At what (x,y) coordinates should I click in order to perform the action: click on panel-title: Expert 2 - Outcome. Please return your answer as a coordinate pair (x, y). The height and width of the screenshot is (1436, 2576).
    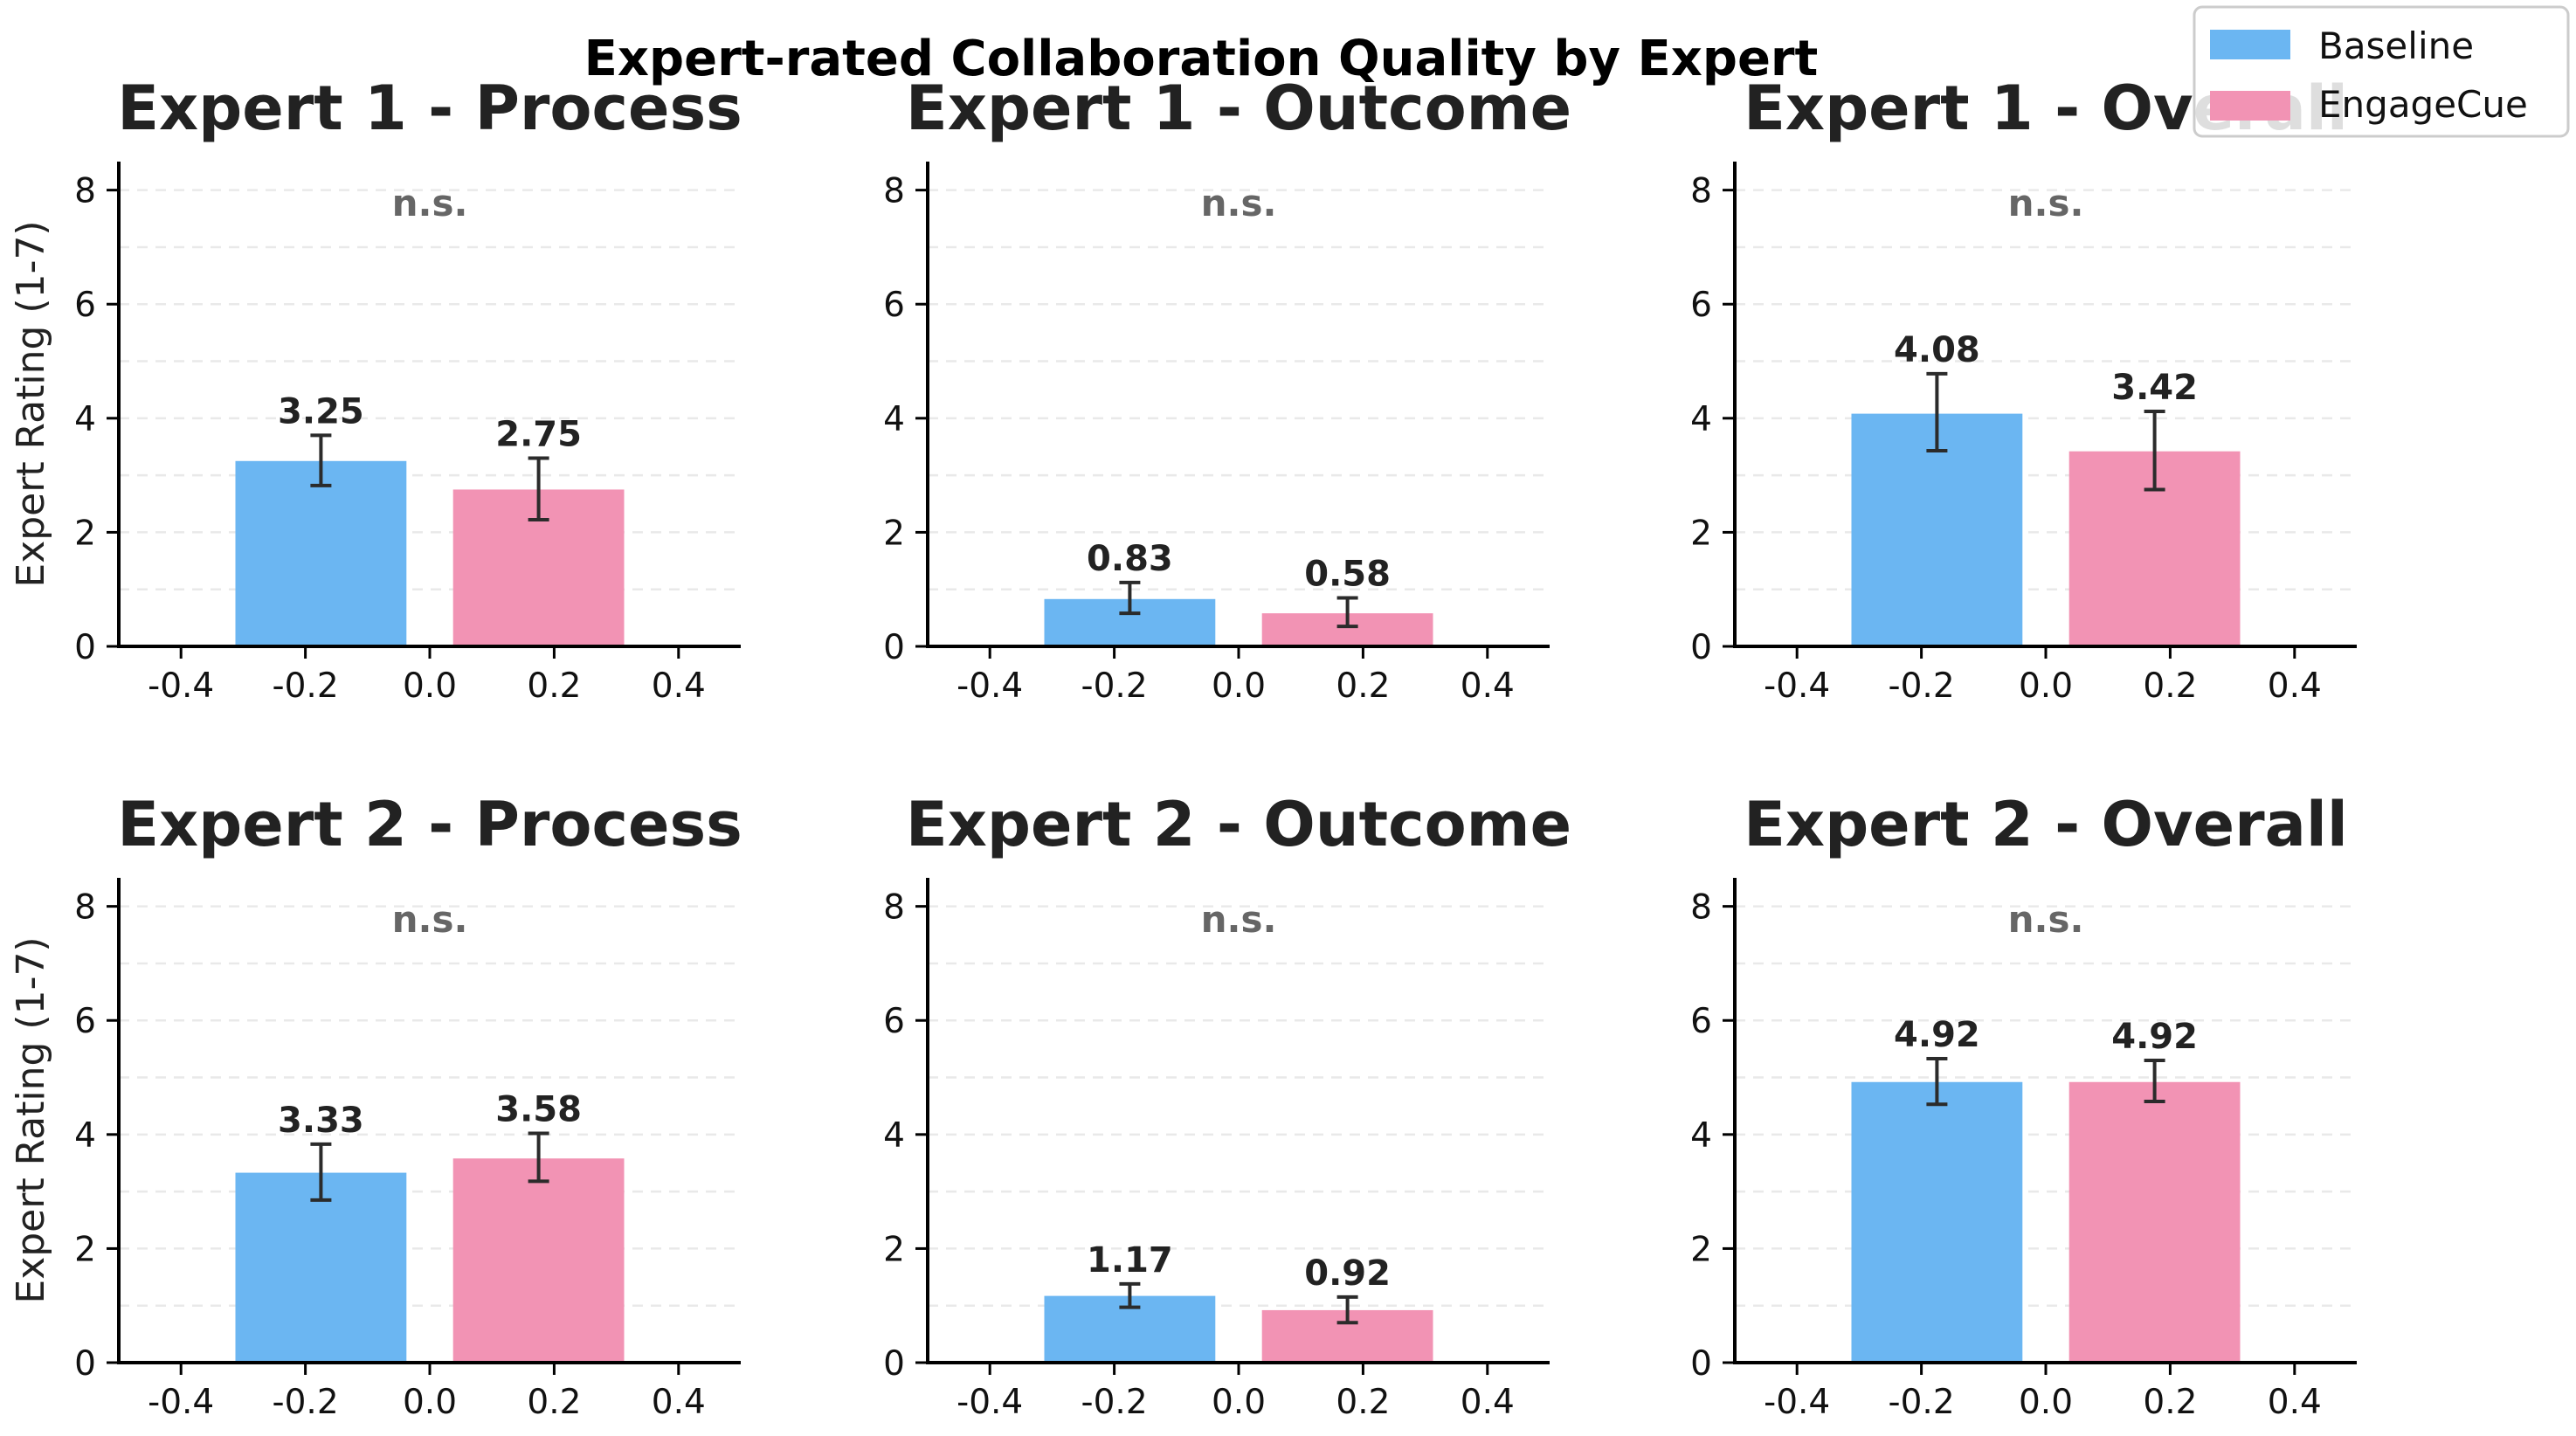
    Looking at the image, I should click on (1238, 824).